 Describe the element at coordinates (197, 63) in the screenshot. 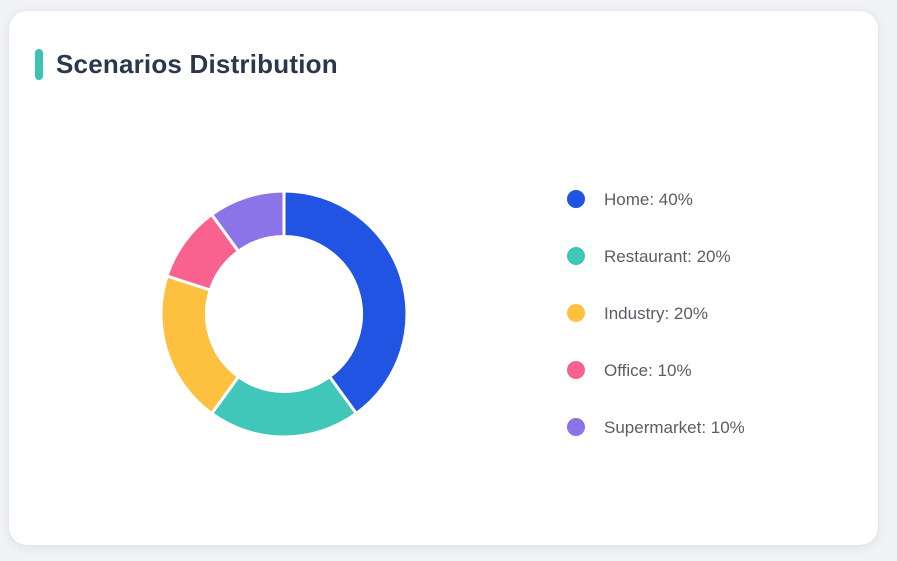

I see `card-title: Scenarios Distribution` at that location.